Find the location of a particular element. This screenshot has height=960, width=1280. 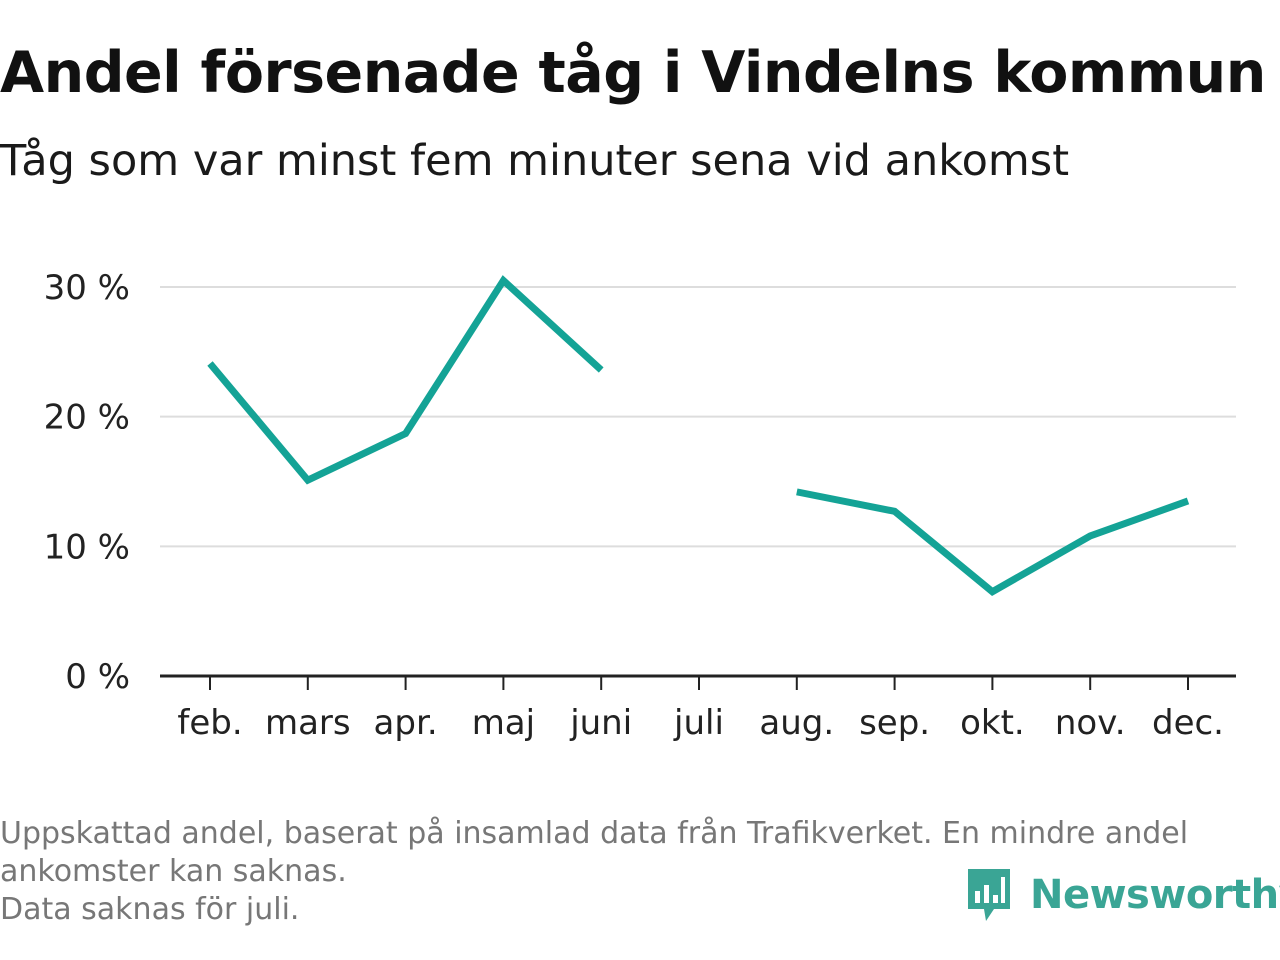

x-tick-label: juni is located at coordinates (600, 723).